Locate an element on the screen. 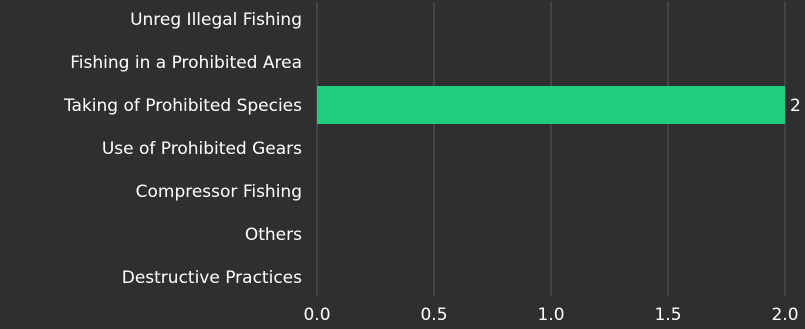 The width and height of the screenshot is (805, 329). x-tick-label: 1.5 is located at coordinates (667, 315).